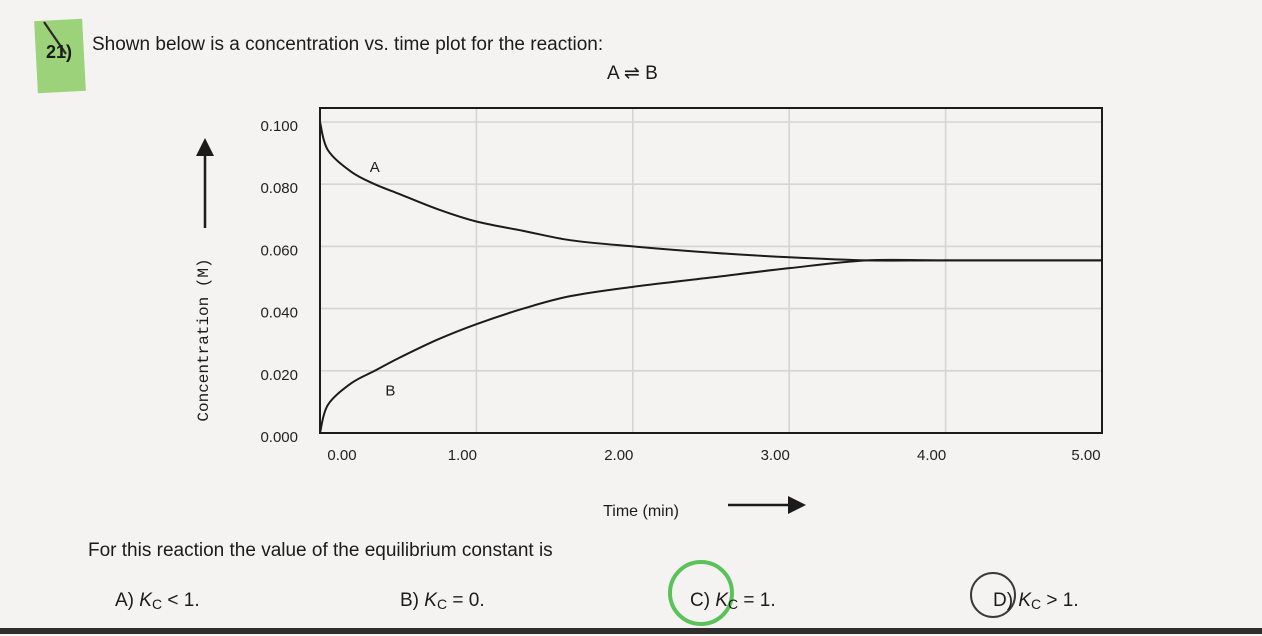  I want to click on pencil-answer-circle, so click(993, 595).